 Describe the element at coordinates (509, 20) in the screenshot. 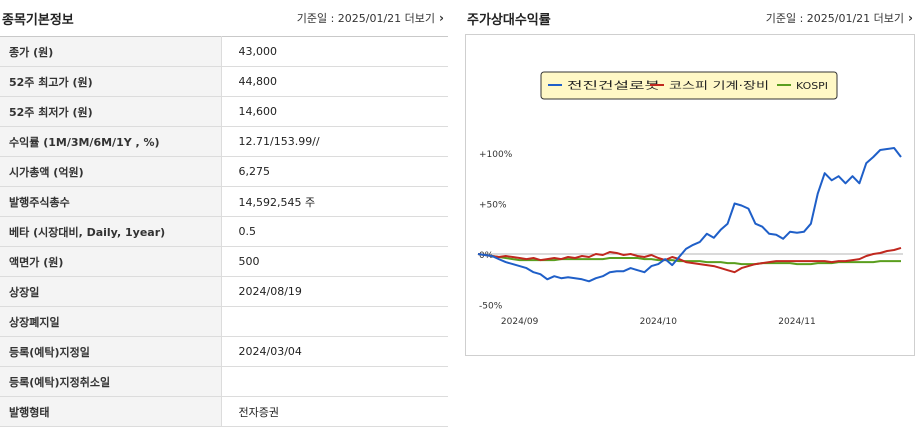

I see `relative-return-title: 주가상대수익률` at that location.